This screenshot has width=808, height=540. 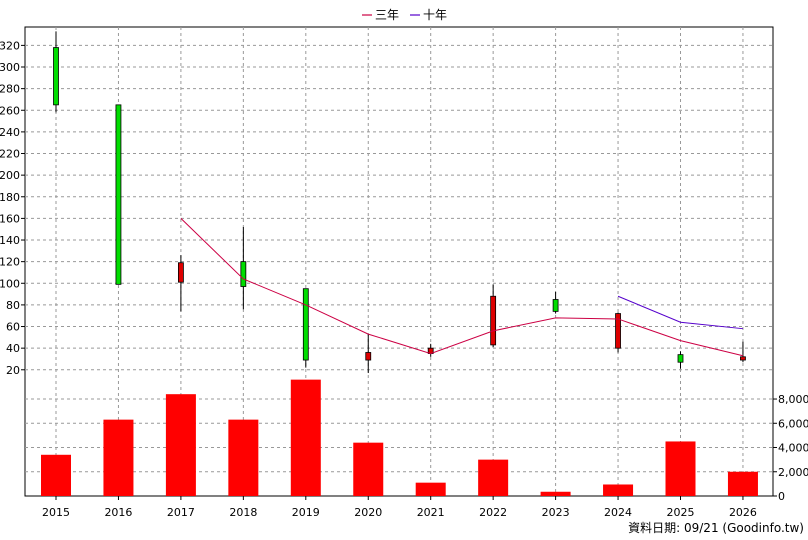 I want to click on x-tick-label: 2015, so click(x=56, y=512).